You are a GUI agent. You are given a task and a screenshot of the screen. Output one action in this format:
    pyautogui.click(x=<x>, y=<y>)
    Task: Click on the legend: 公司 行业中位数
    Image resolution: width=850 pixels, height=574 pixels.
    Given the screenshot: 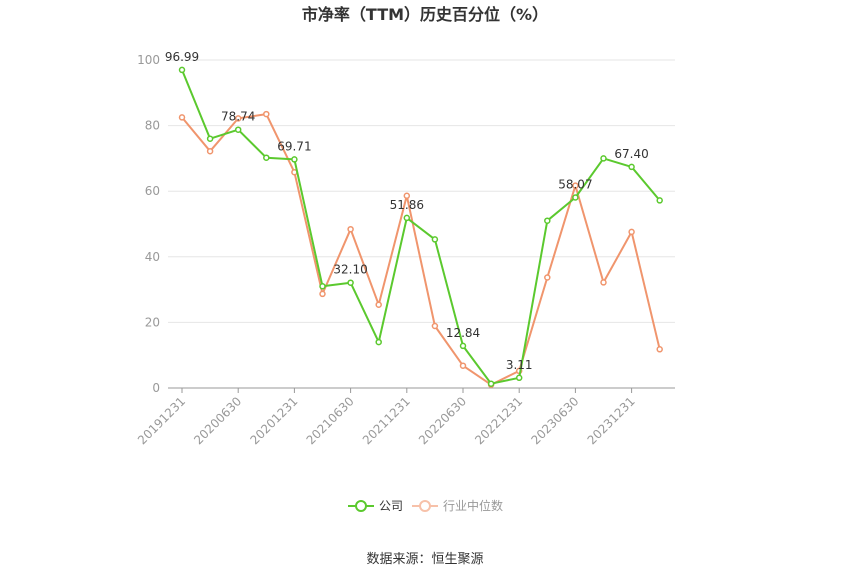 What is the action you would take?
    pyautogui.click(x=425, y=505)
    